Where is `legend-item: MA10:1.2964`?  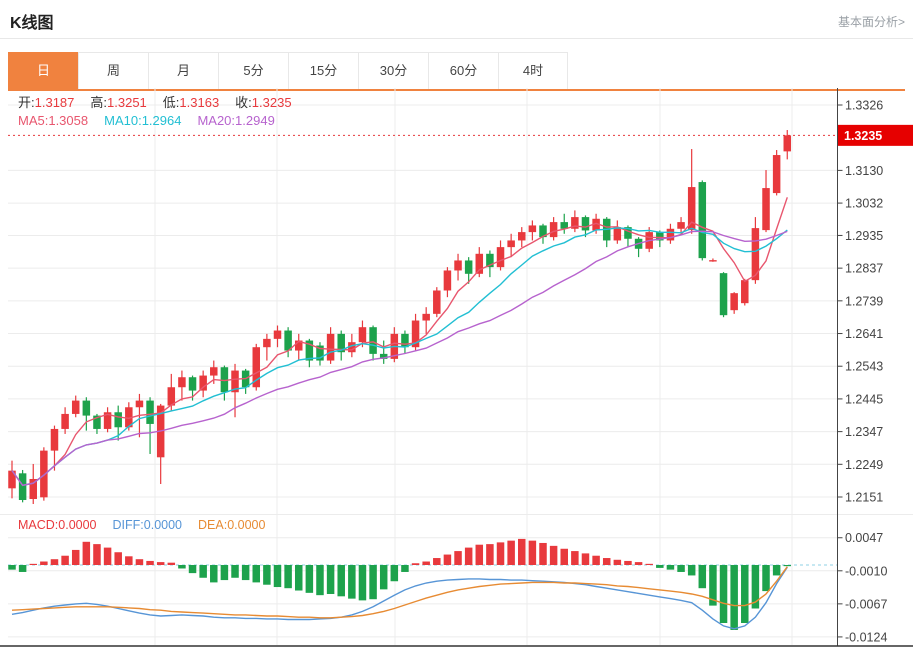 legend-item: MA10:1.2964 is located at coordinates (142, 120).